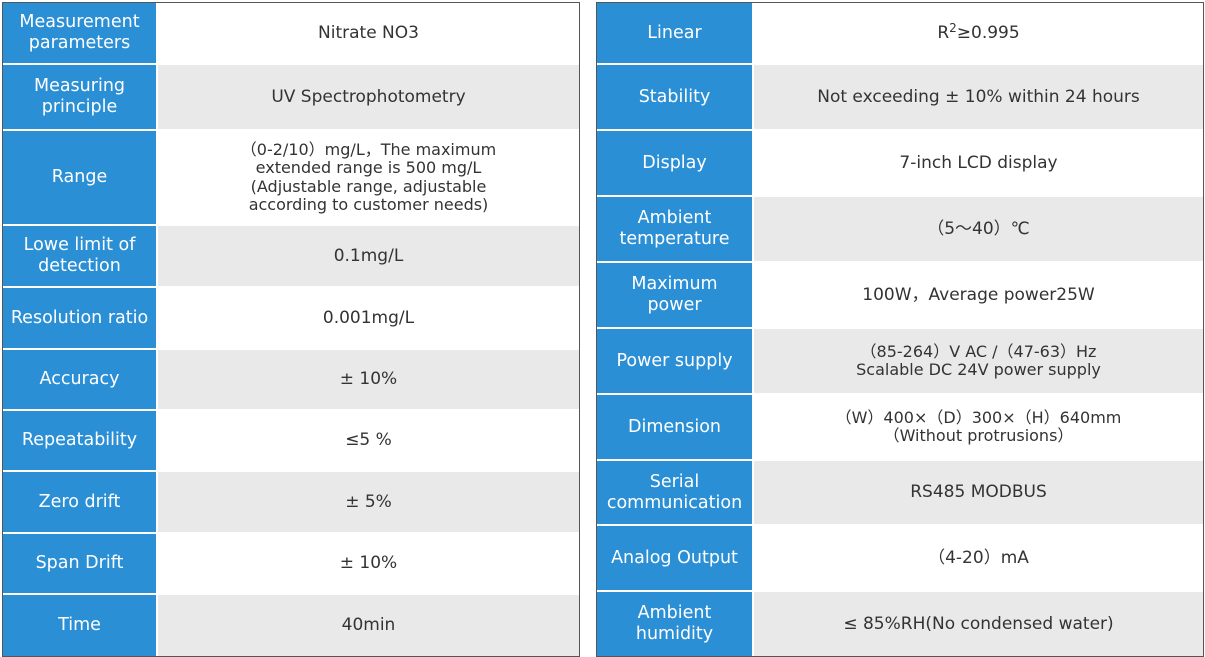  I want to click on spec-label: Zero drift, so click(80, 502).